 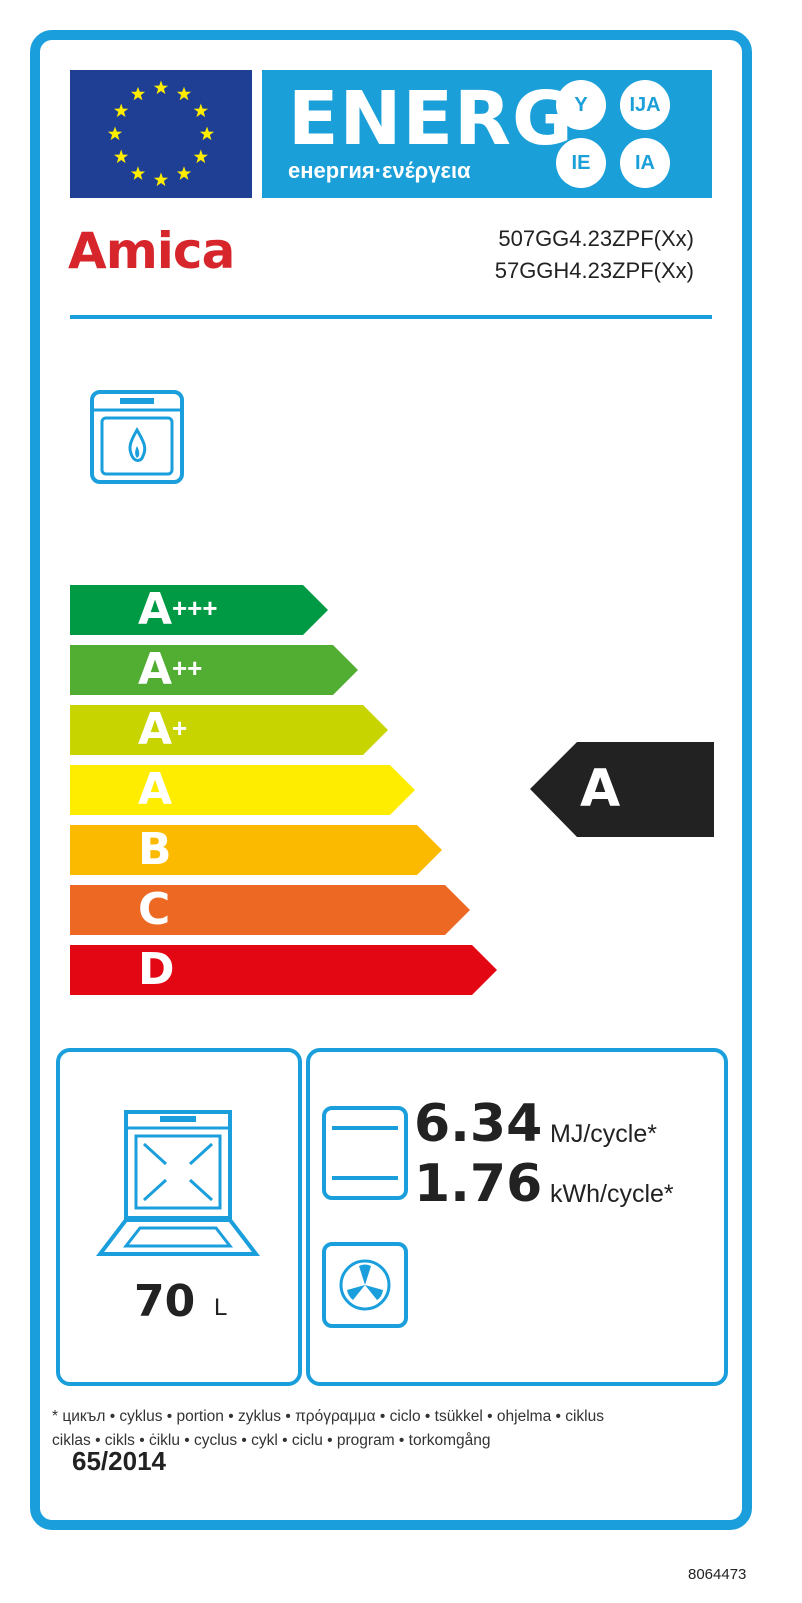 I want to click on eu-stars-icon, so click(x=161, y=133).